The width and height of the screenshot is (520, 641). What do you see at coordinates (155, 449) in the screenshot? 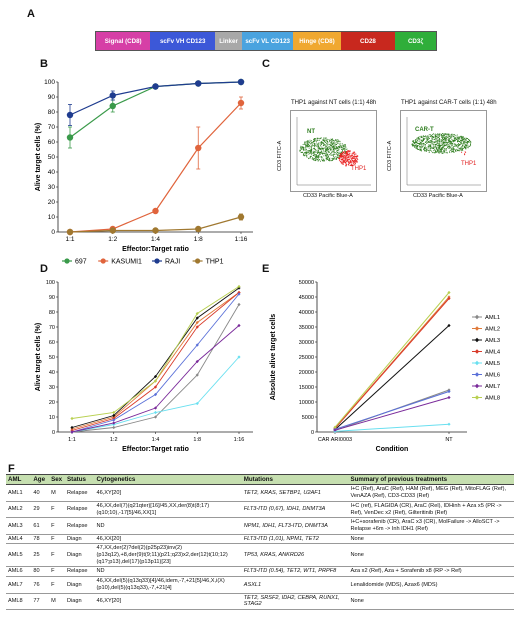
I see `x-axis-label: Effector:Target ratio` at bounding box center [155, 449].